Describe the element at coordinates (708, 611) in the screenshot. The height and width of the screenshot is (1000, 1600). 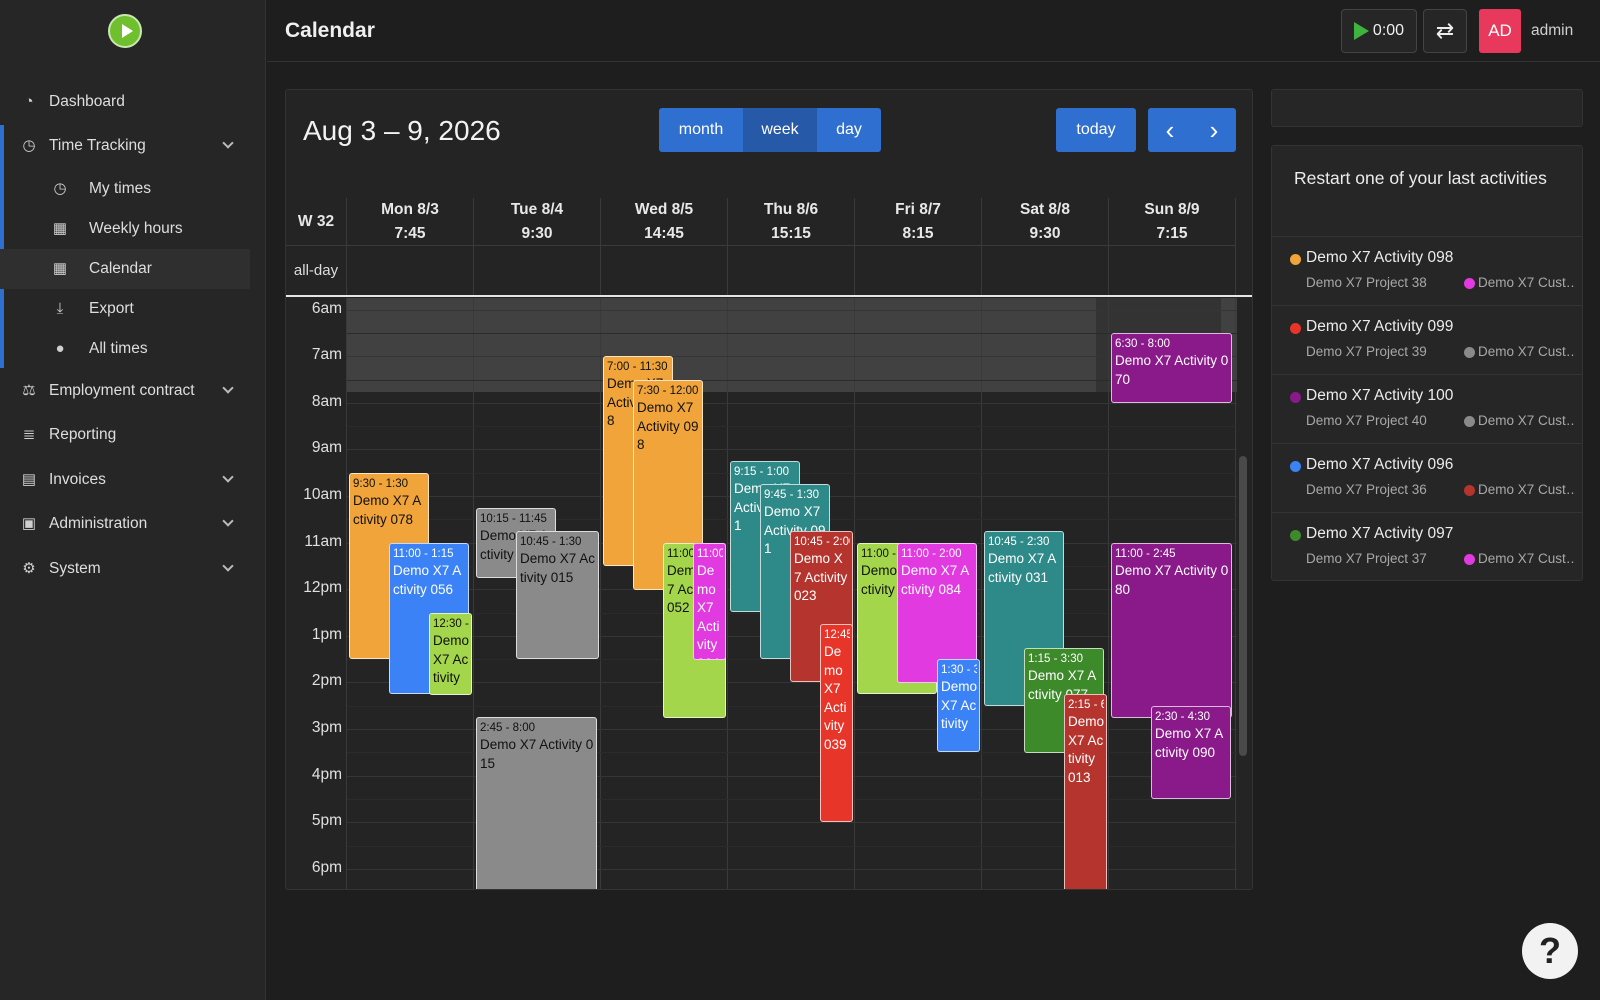
I see `event-title: Demo X7 Activity 064` at that location.